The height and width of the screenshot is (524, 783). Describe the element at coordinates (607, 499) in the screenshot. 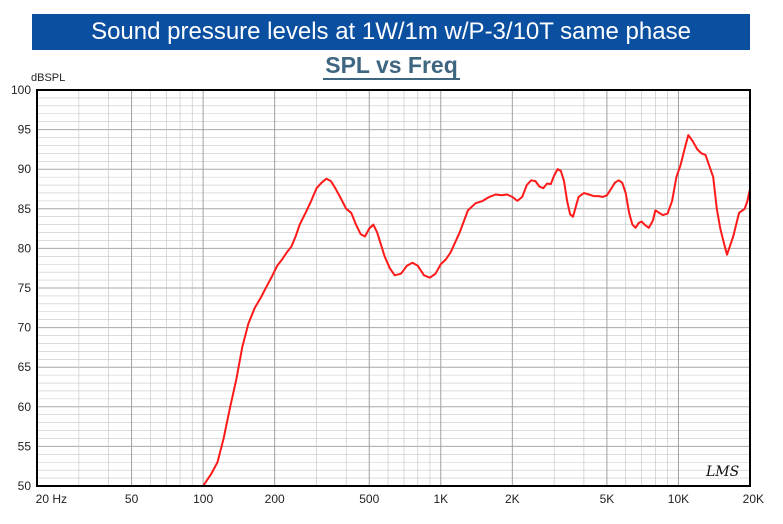

I see `x-tick-label: 5K` at that location.